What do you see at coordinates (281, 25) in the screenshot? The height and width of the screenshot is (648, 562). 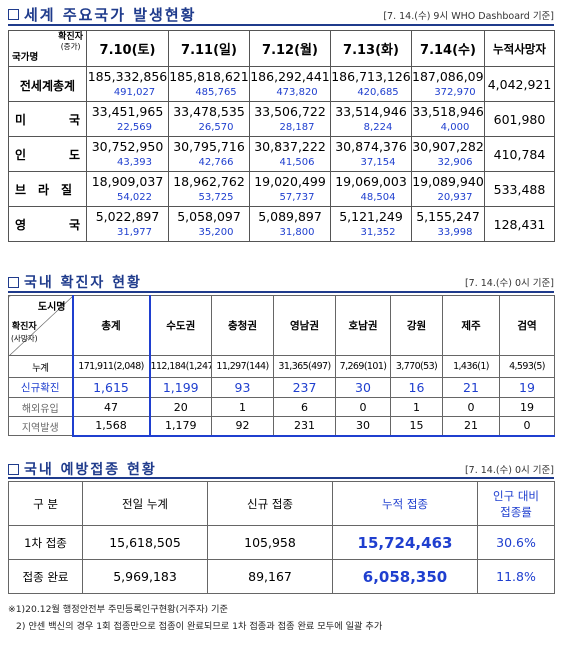 I see `world-title-rule` at bounding box center [281, 25].